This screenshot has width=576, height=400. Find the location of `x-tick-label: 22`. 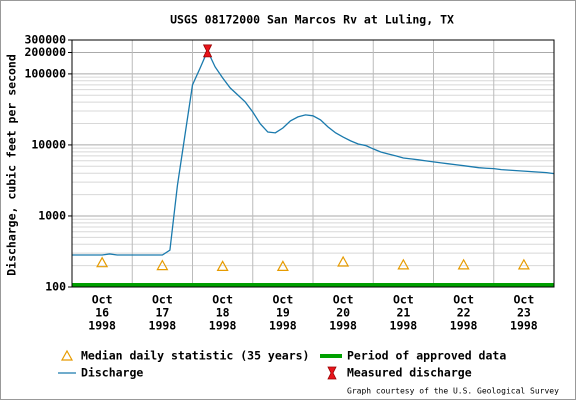

x-tick-label: 22 is located at coordinates (464, 313).